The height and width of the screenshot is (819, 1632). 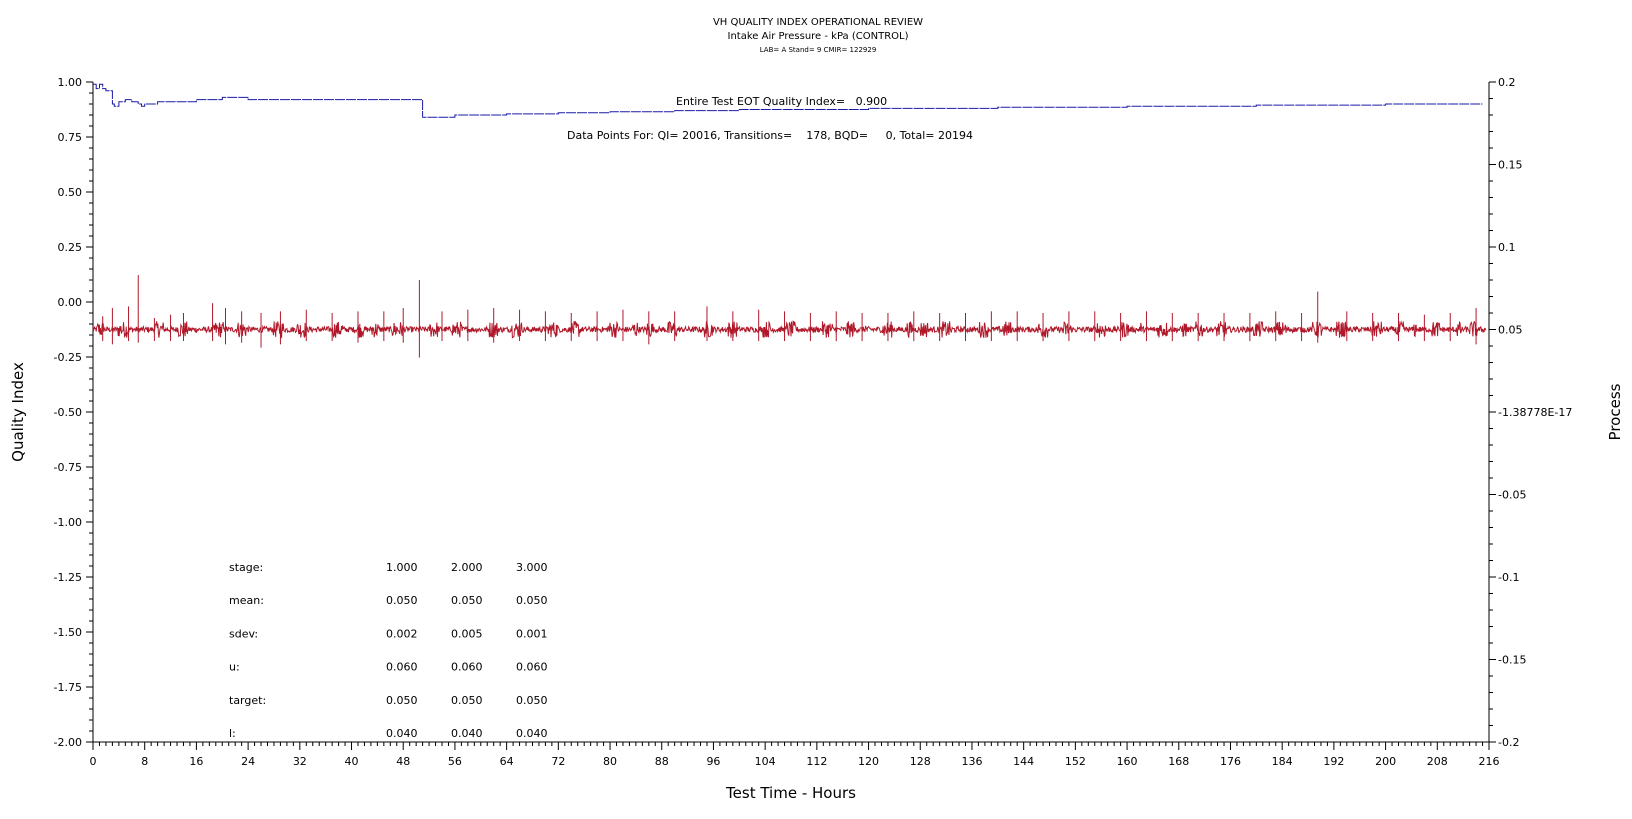 What do you see at coordinates (234, 667) in the screenshot?
I see `stats-row-label: u:` at bounding box center [234, 667].